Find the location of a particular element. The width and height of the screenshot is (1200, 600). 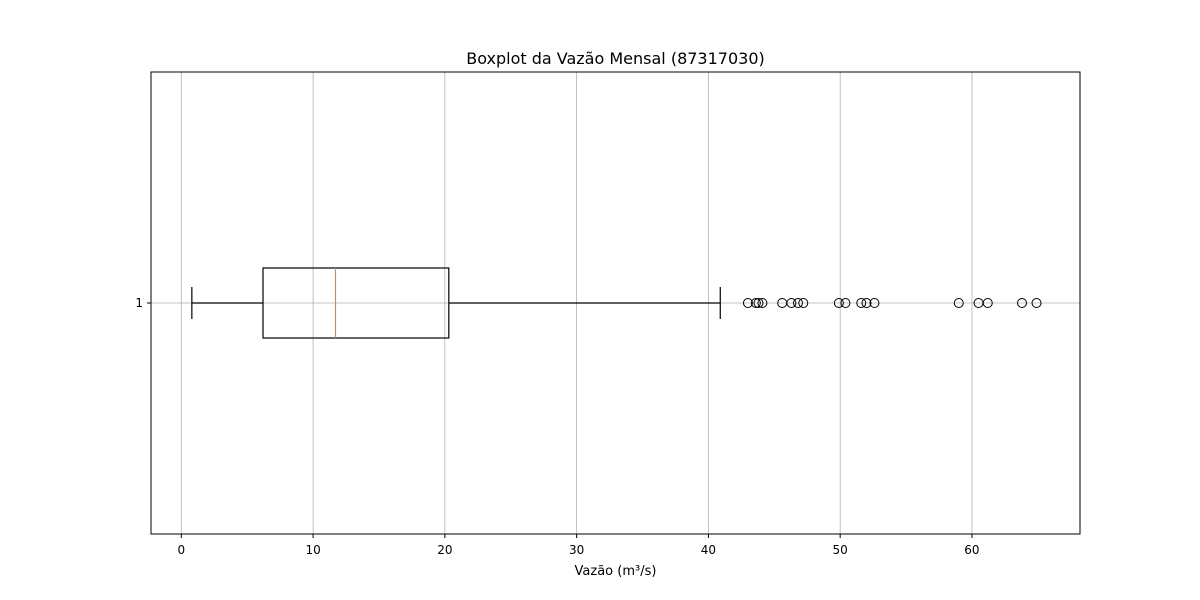

x-tick-label: 50 is located at coordinates (840, 550).